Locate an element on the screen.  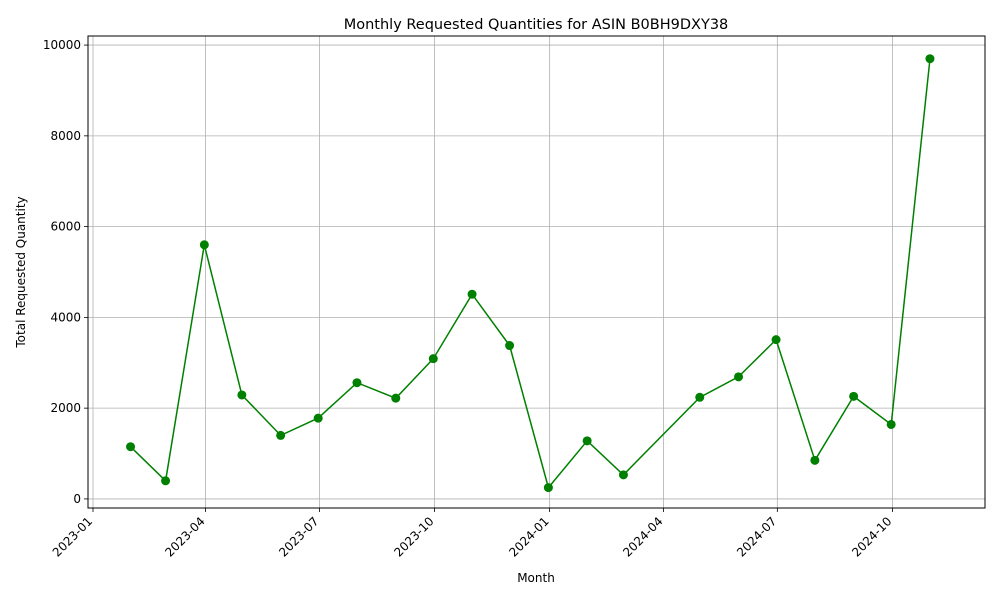
y-tick-label: 8000 is located at coordinates (65, 136).